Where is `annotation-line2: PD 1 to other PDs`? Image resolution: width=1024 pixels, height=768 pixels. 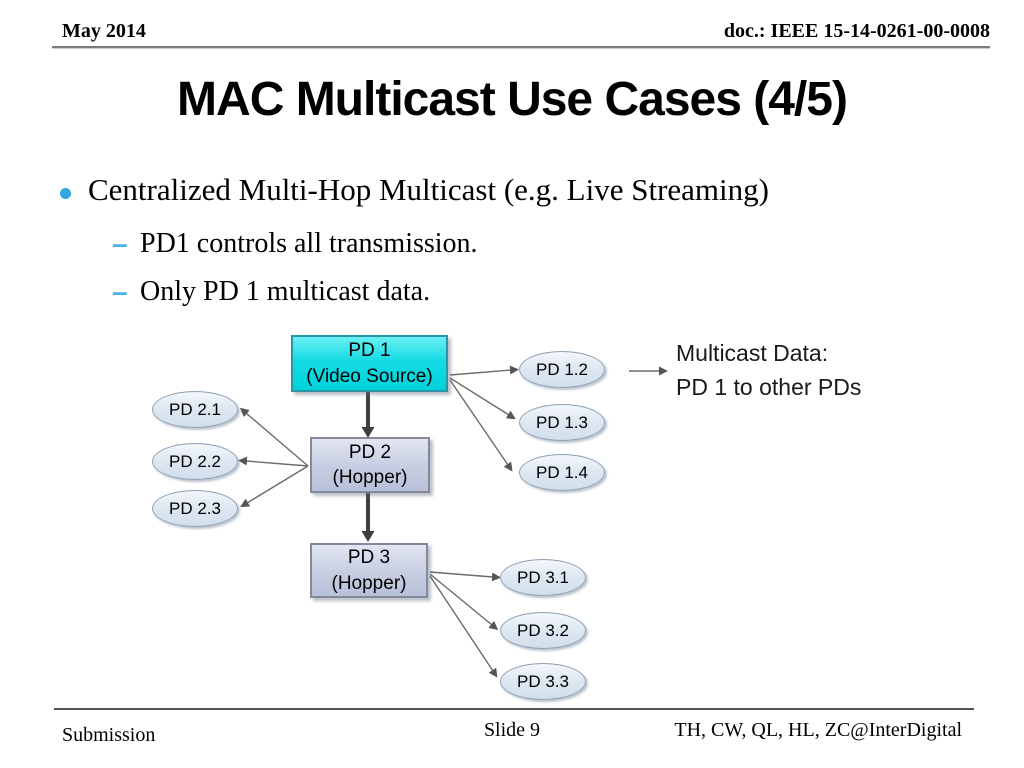 annotation-line2: PD 1 to other PDs is located at coordinates (769, 387).